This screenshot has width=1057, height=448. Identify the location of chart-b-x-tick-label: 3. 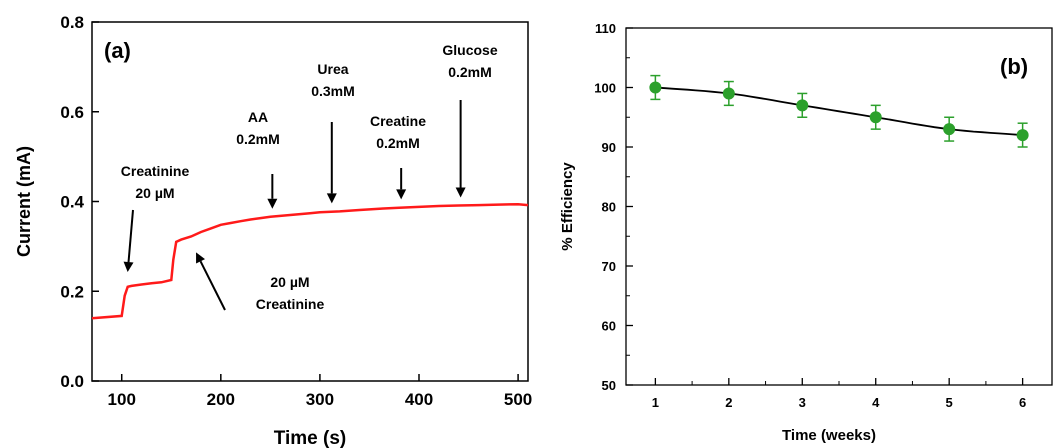
(802, 402).